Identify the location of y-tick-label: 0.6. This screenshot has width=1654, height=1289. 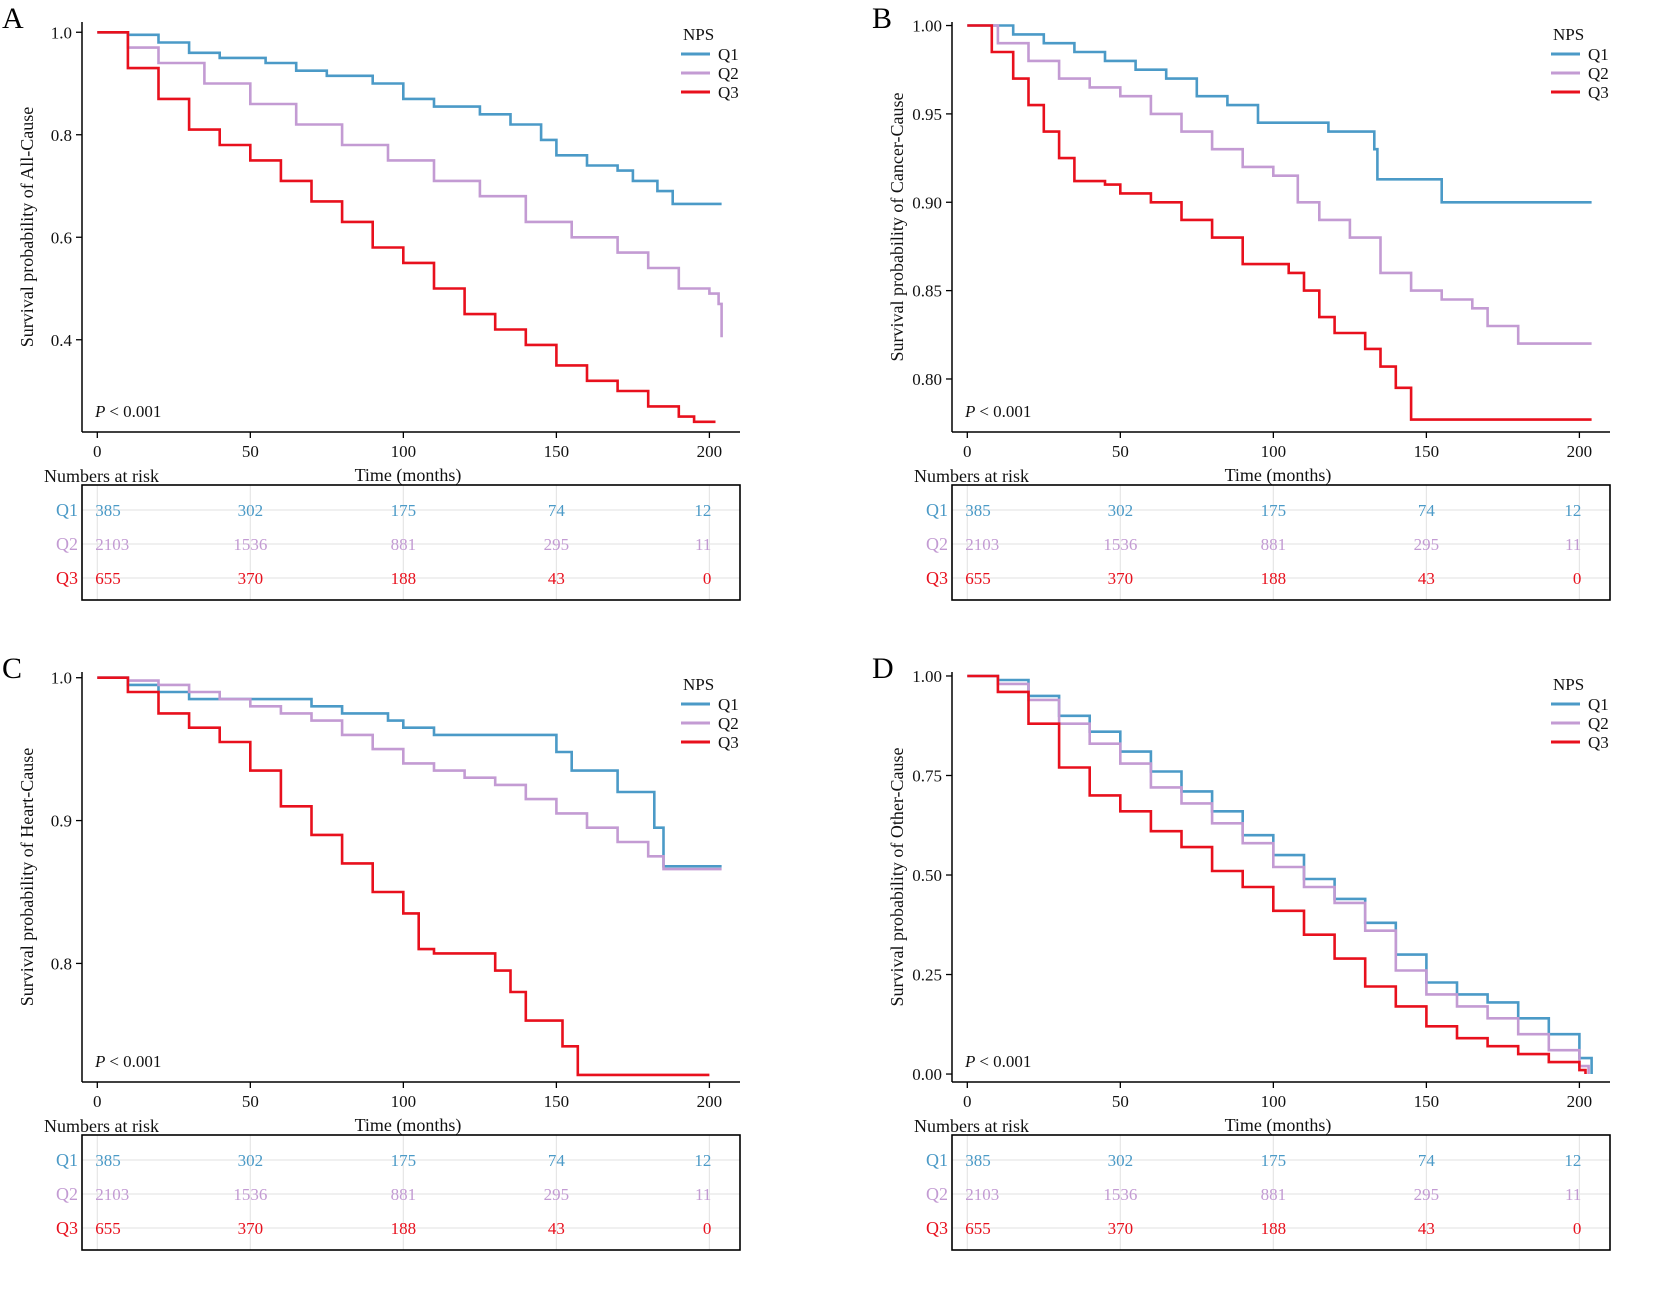
(61, 237).